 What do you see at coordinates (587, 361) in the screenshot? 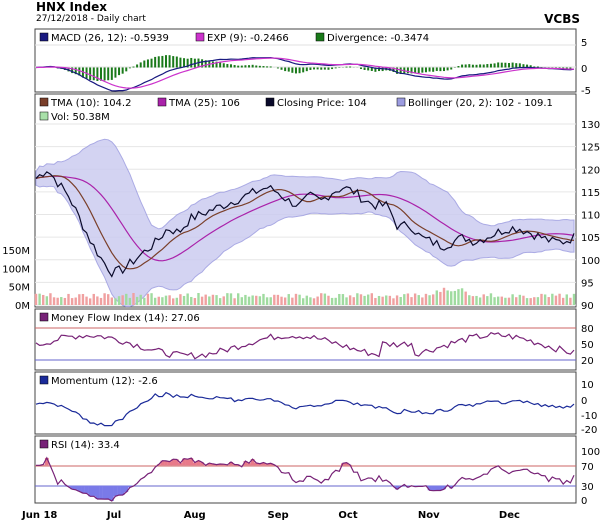
I see `mfi-ytick-20: 20` at bounding box center [587, 361].